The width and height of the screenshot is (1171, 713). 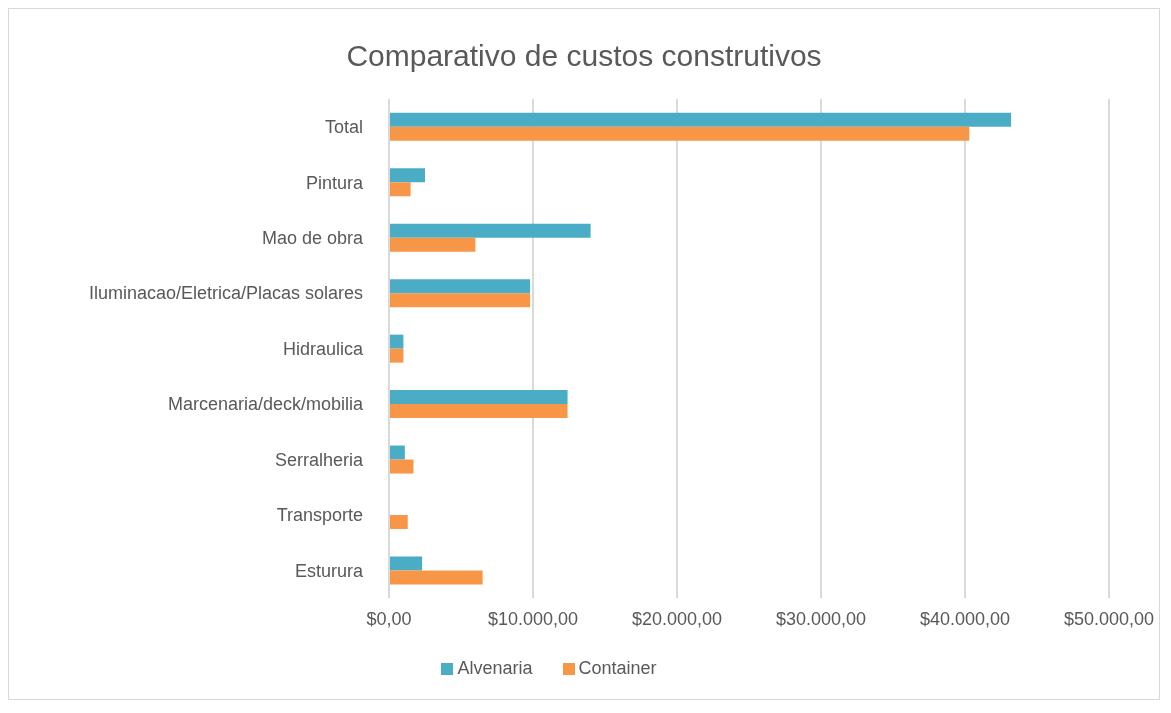 I want to click on x-tick-label: $30.000,00, so click(x=821, y=618).